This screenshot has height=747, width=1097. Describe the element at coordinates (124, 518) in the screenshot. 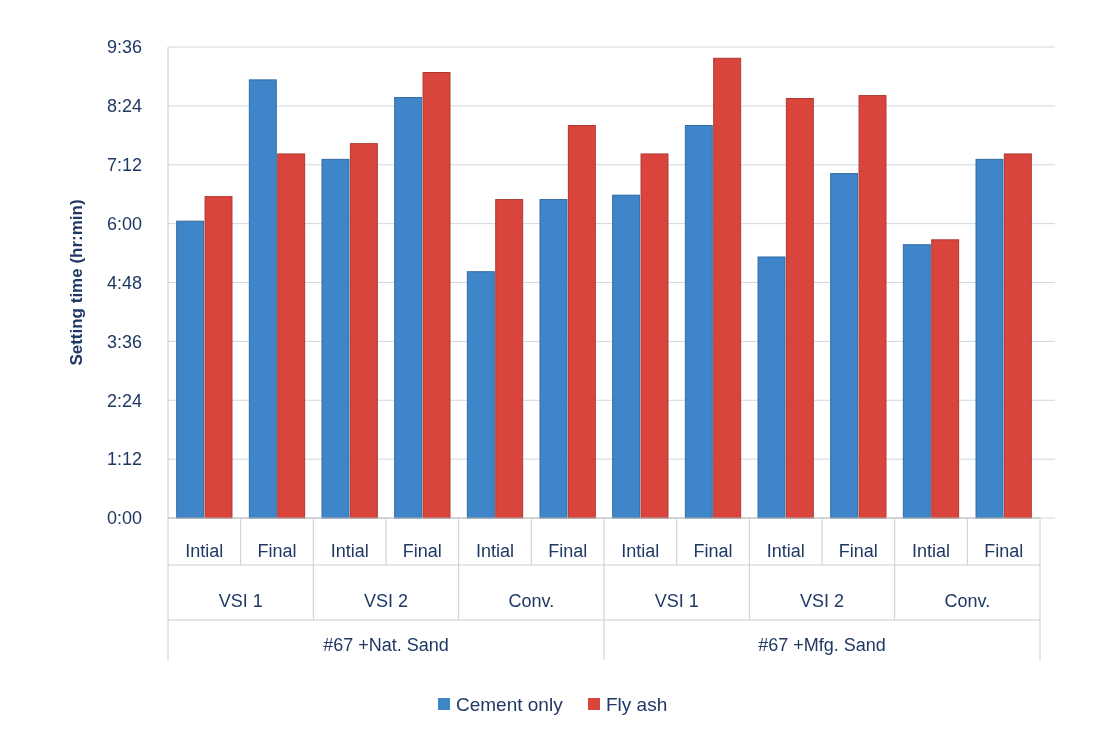

I see `y-tick-label: 0:00` at that location.